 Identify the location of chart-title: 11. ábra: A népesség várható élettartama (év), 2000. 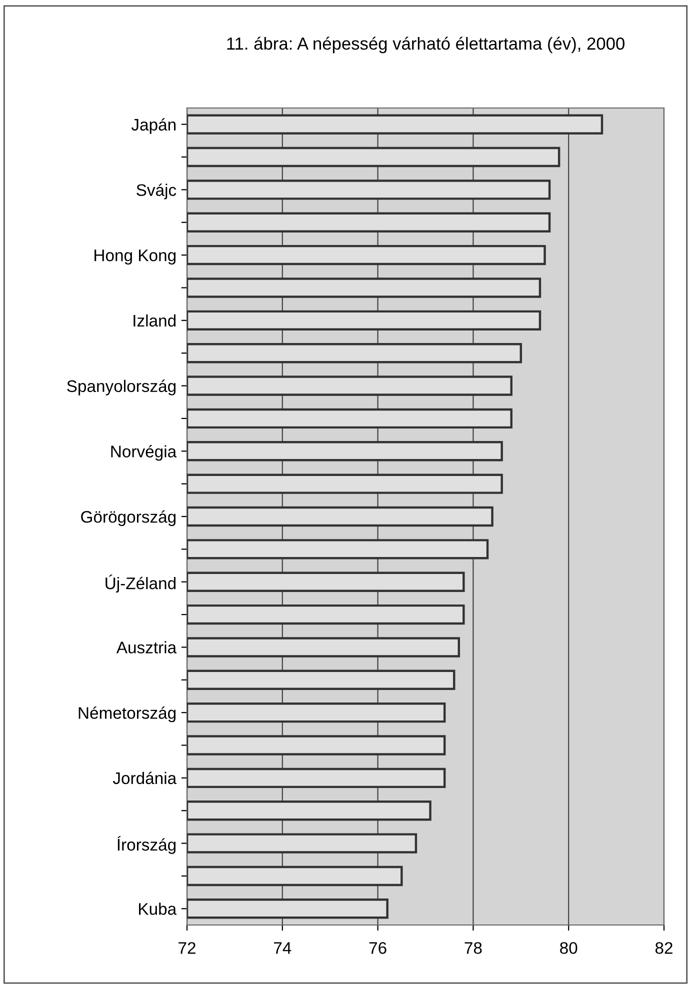
(425, 45).